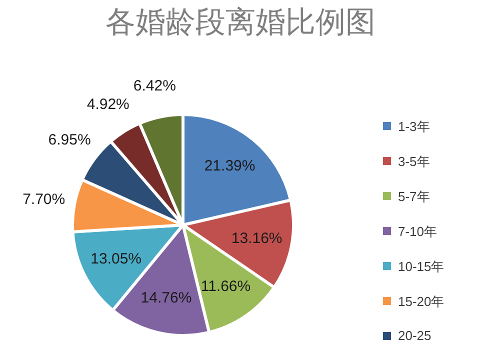  What do you see at coordinates (44, 199) in the screenshot?
I see `data-label: 7.70%` at bounding box center [44, 199].